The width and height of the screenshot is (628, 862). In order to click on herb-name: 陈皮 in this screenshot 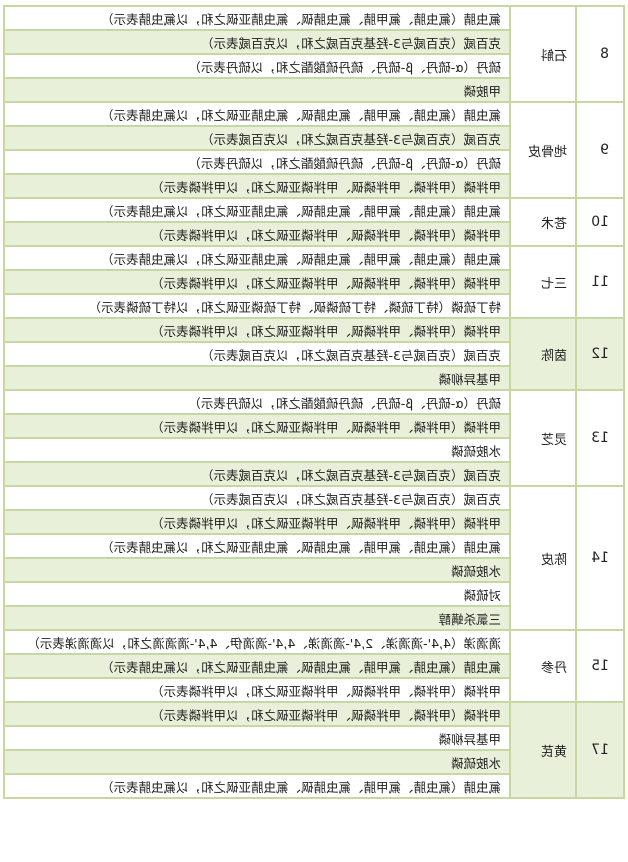, I will do `click(543, 558)`.